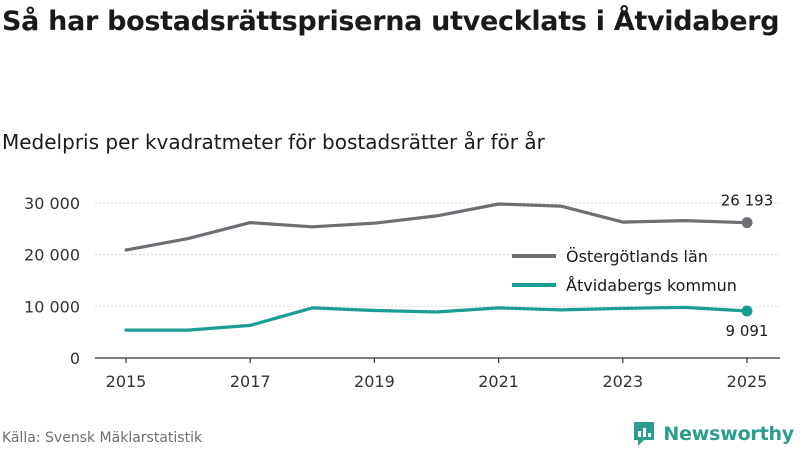 Image resolution: width=800 pixels, height=450 pixels. Describe the element at coordinates (52, 255) in the screenshot. I see `y-tick-label: 20 000` at that location.